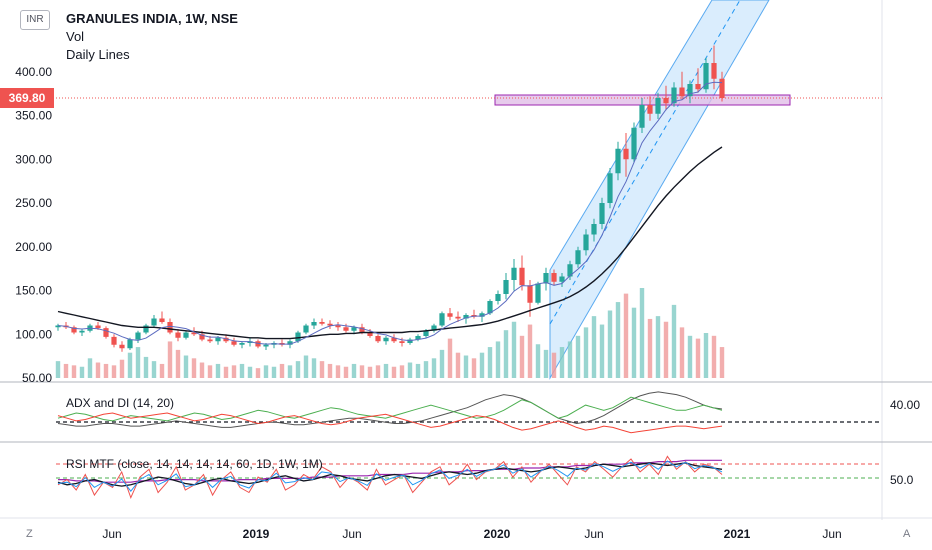 The width and height of the screenshot is (932, 550). What do you see at coordinates (152, 37) in the screenshot?
I see `main-legend: GRANULES INDIA, 1W, NSE Vol Daily Lines` at bounding box center [152, 37].